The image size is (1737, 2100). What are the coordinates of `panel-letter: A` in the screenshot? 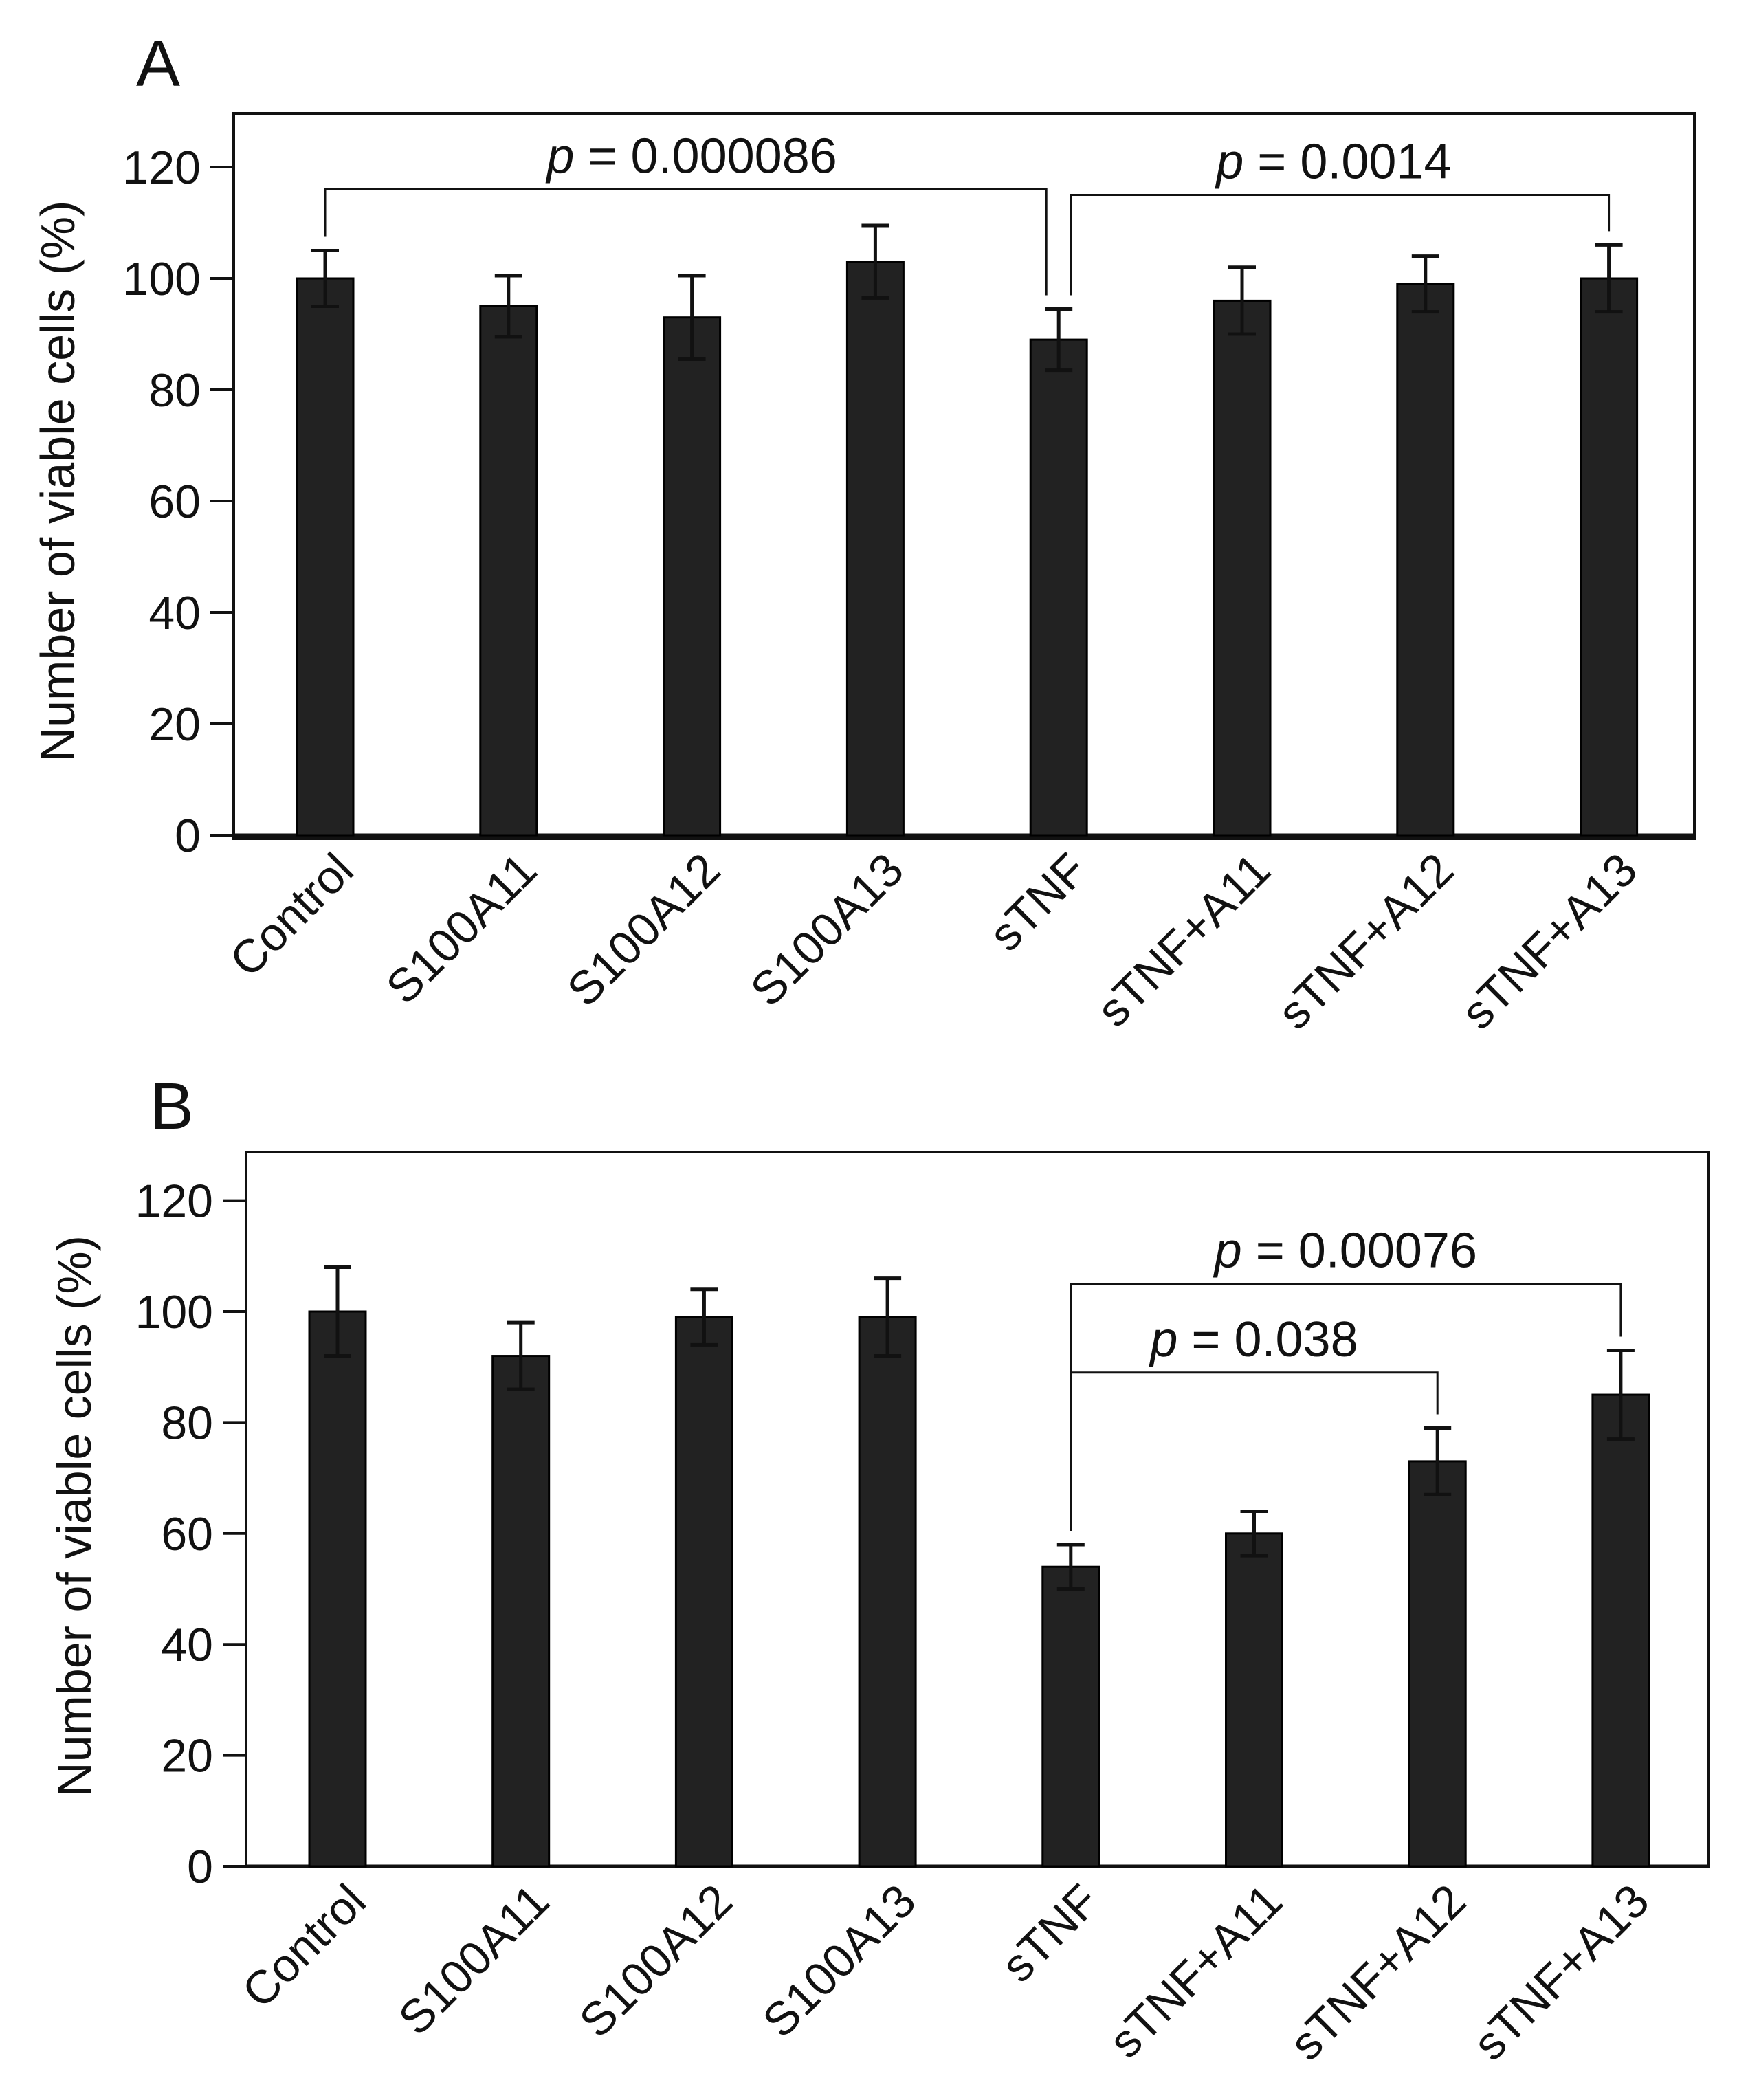 It's located at (158, 63).